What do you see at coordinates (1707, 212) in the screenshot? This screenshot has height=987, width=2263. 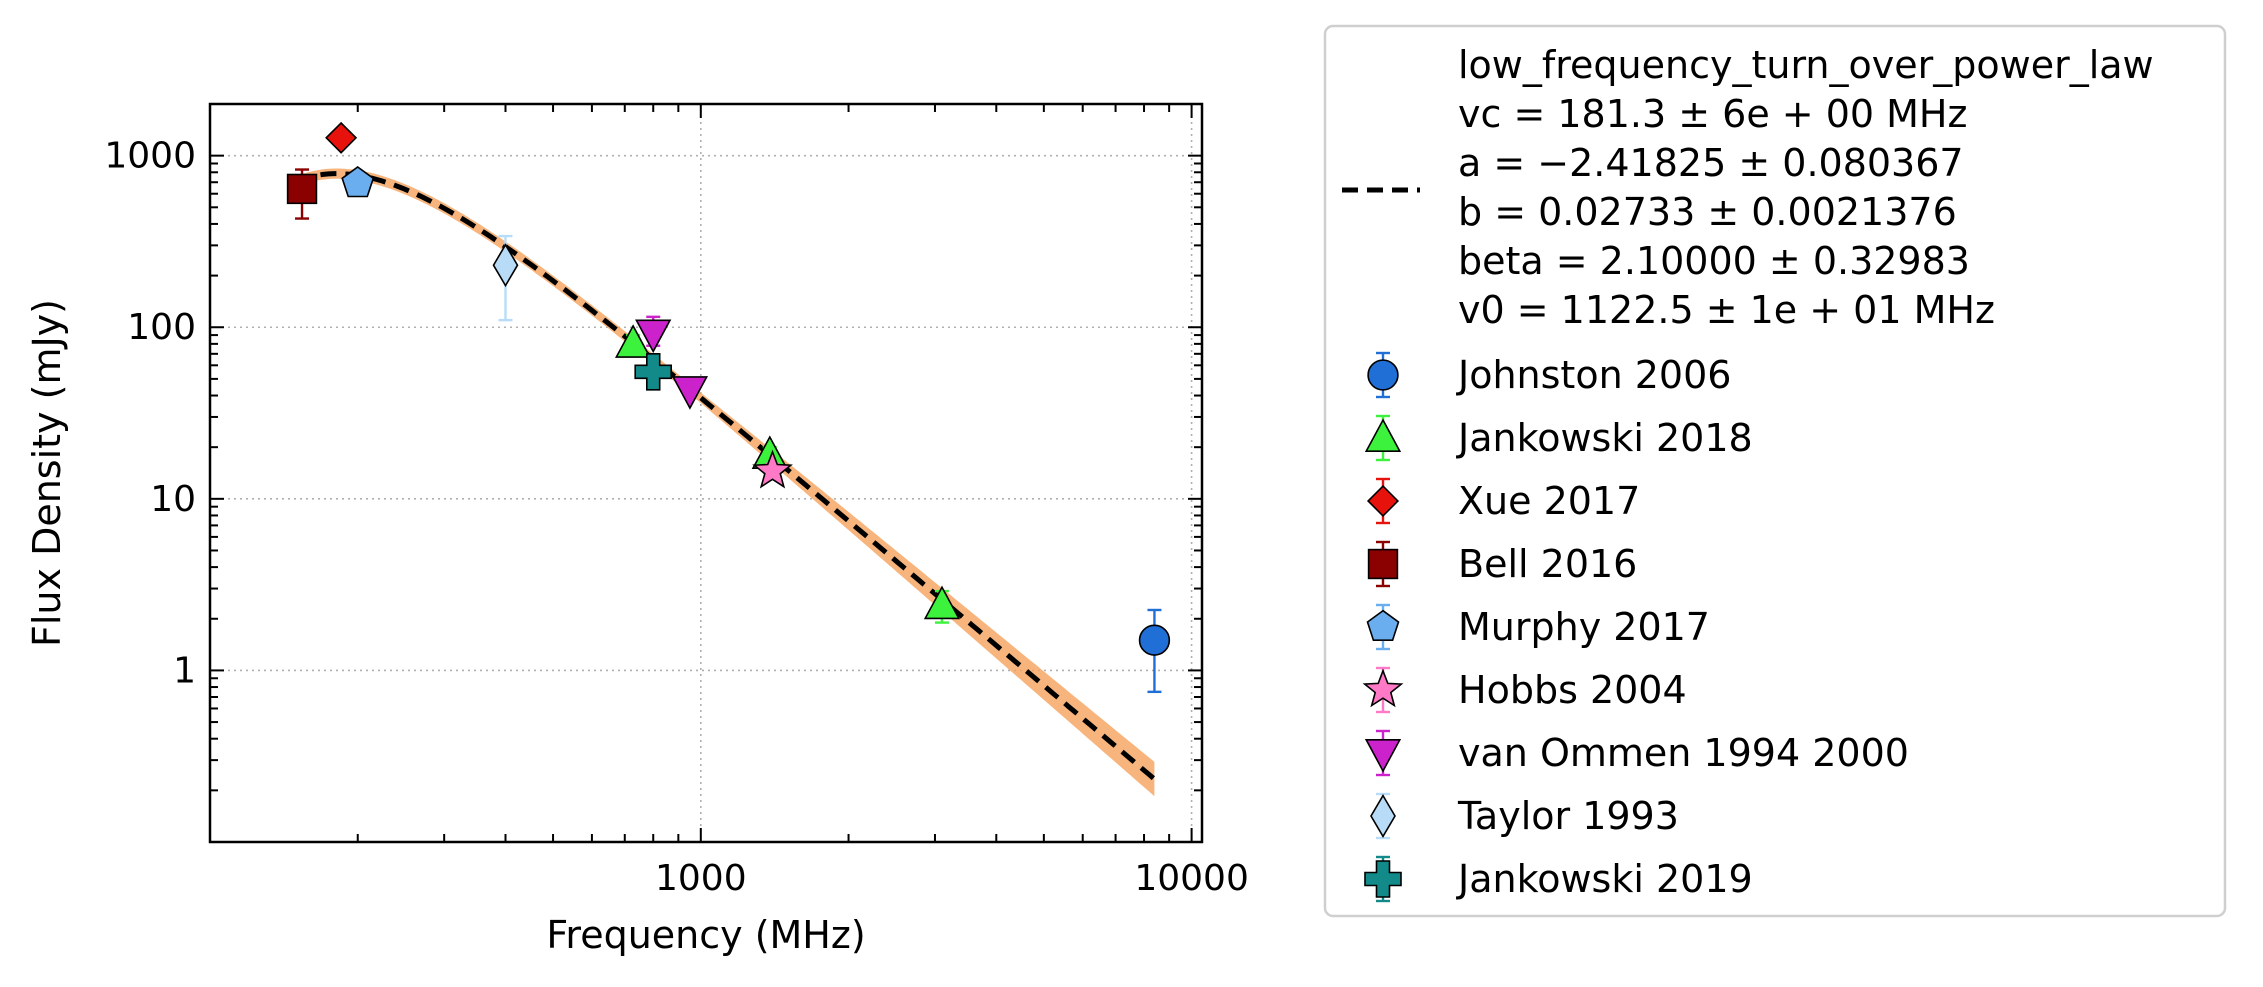 I see `legend-fit-param-b: b = 0.02733 ± 0.0021376` at bounding box center [1707, 212].